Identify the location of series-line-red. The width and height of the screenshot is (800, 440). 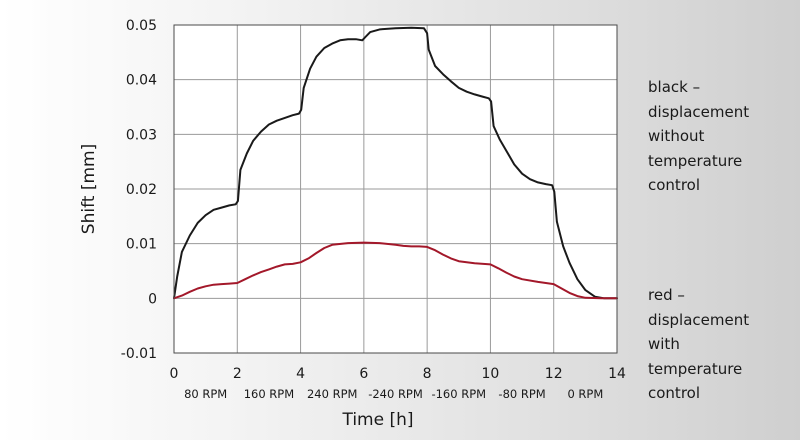
(395, 270).